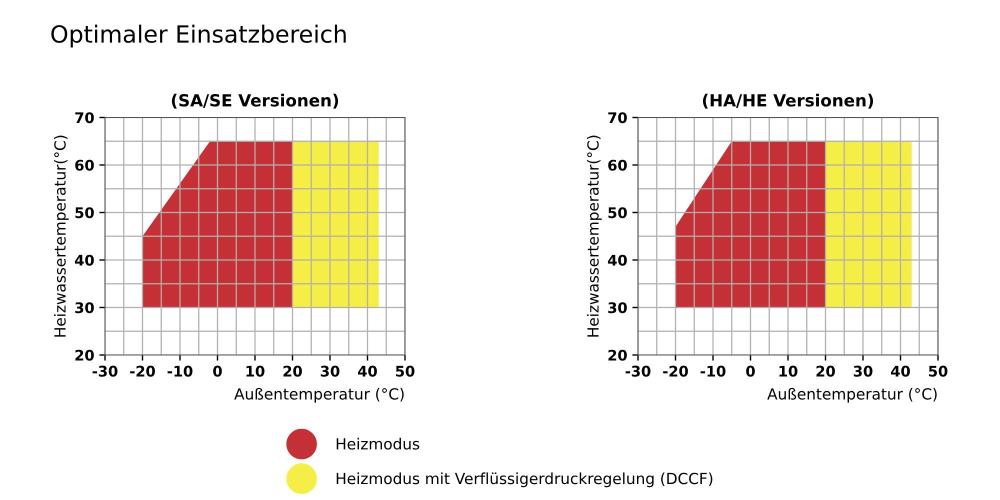 The height and width of the screenshot is (500, 1000). I want to click on chart-subtitle: (HA/HE Versionen), so click(788, 101).